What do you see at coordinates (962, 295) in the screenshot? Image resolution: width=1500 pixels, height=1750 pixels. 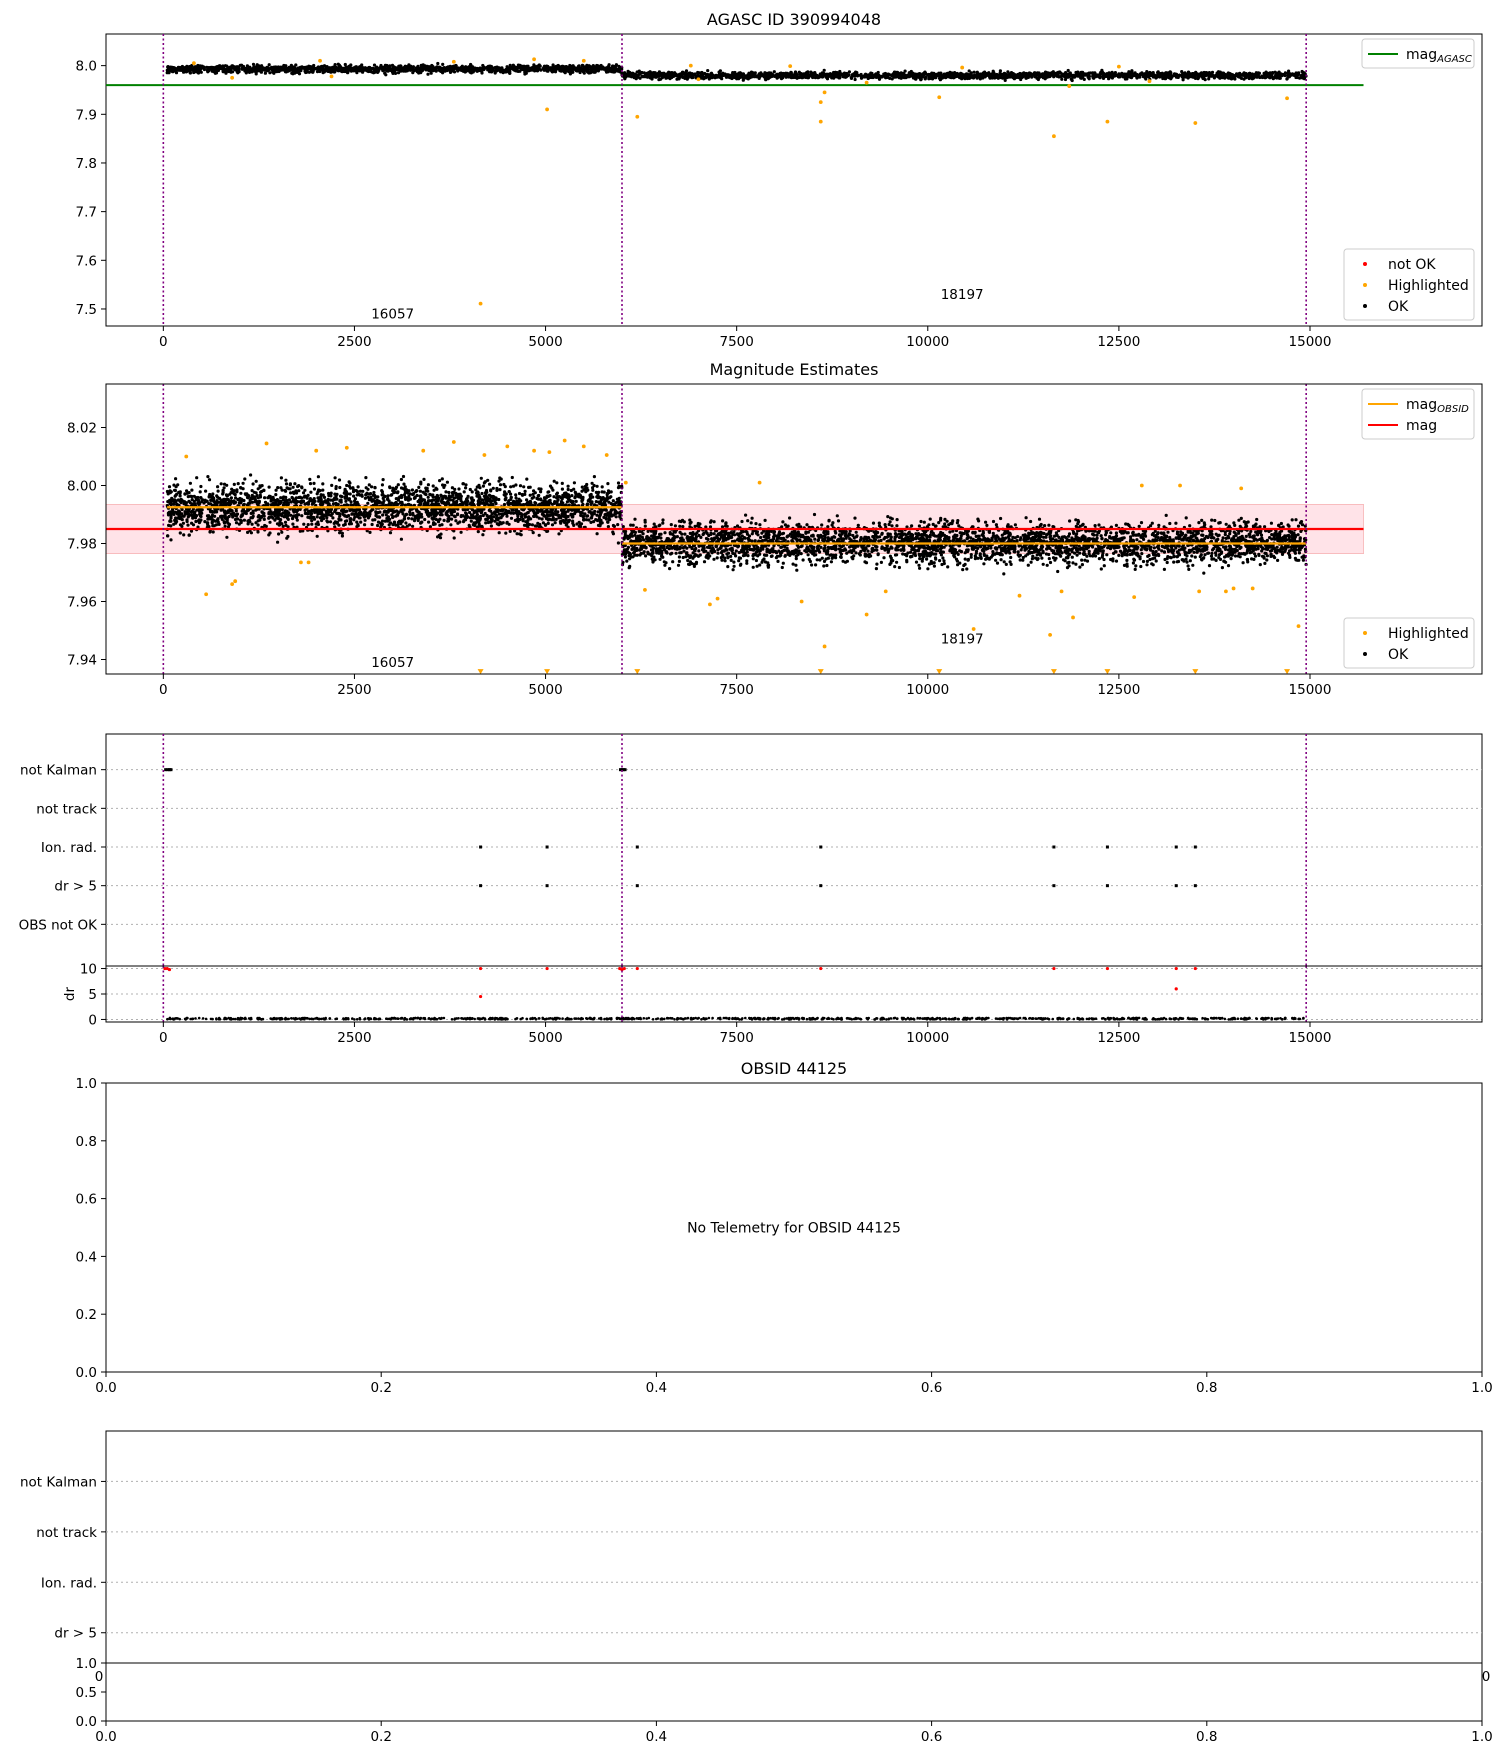 I see `obs-label: 18197` at bounding box center [962, 295].